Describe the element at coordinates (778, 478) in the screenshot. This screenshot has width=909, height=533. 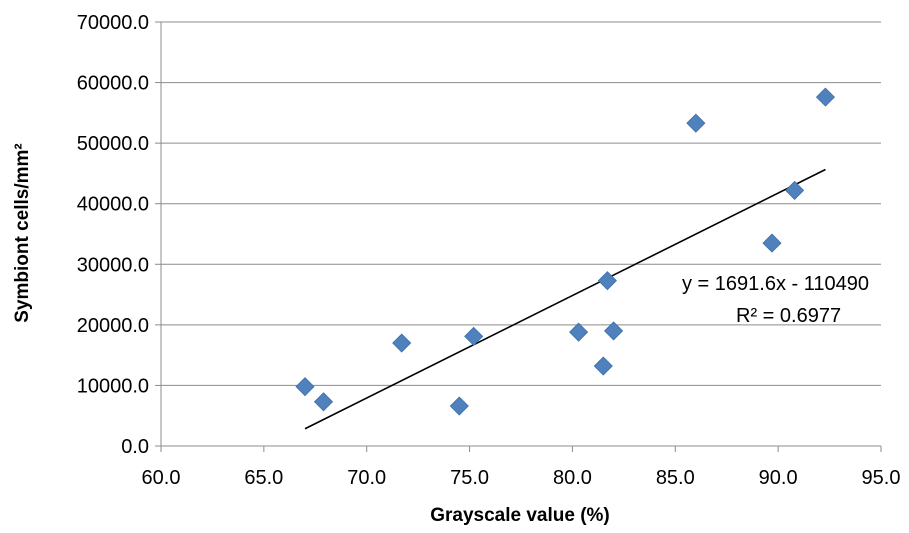
I see `x-tick-label: 90.0` at that location.